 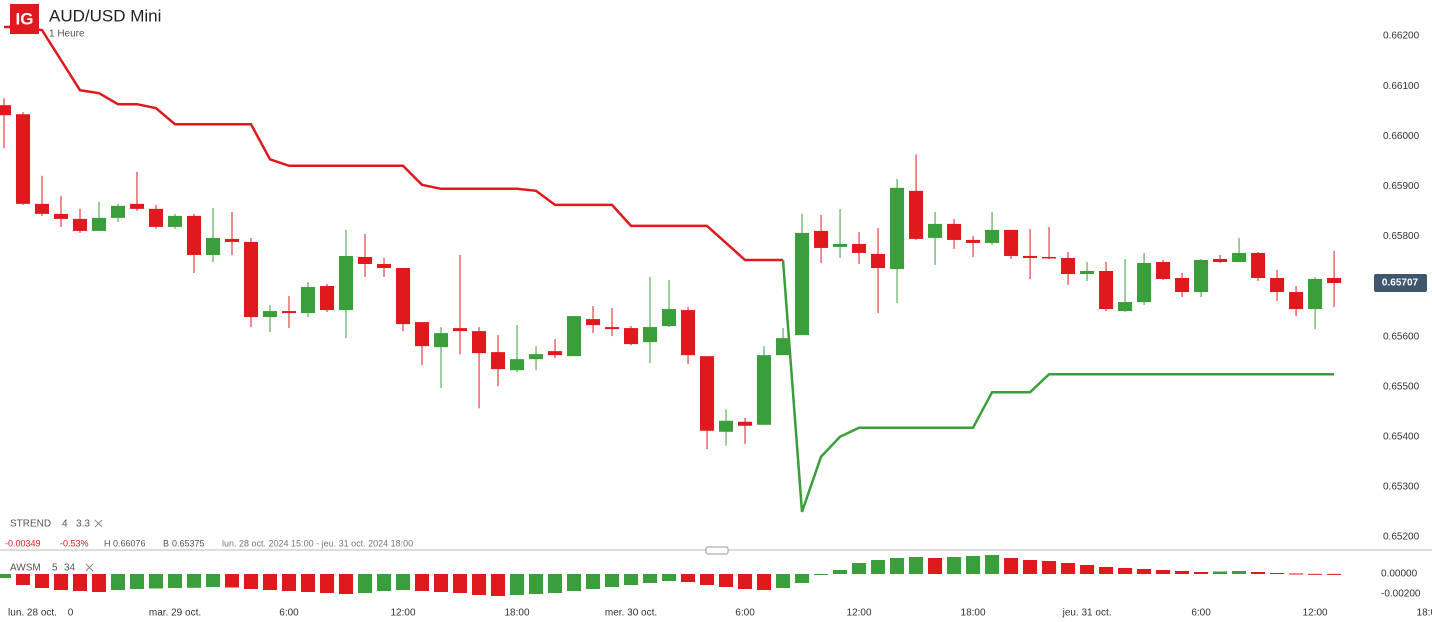 I want to click on y-tick-label: 0.65300, so click(x=1401, y=487).